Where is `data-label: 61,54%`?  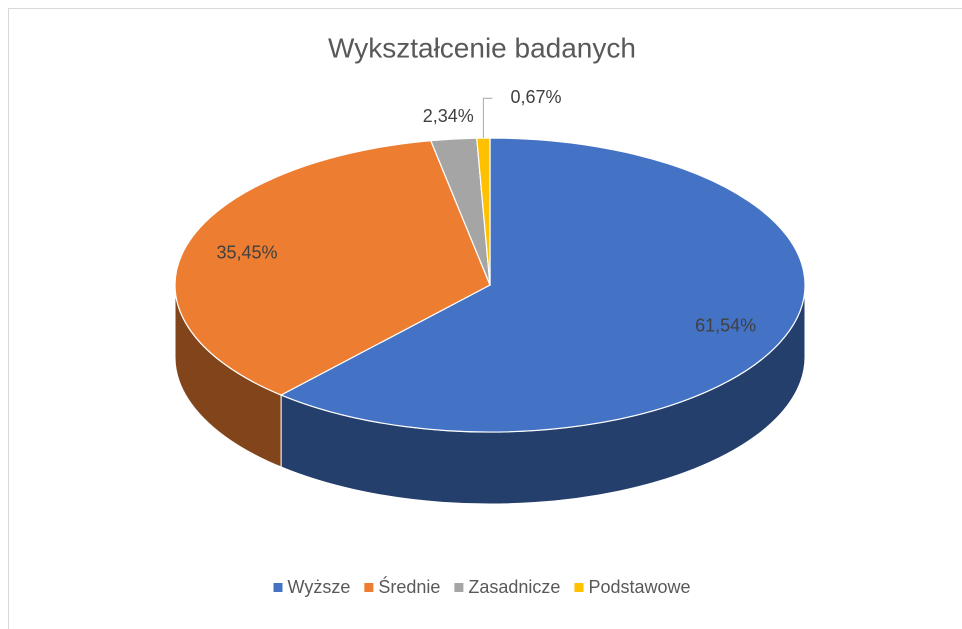
data-label: 61,54% is located at coordinates (725, 325).